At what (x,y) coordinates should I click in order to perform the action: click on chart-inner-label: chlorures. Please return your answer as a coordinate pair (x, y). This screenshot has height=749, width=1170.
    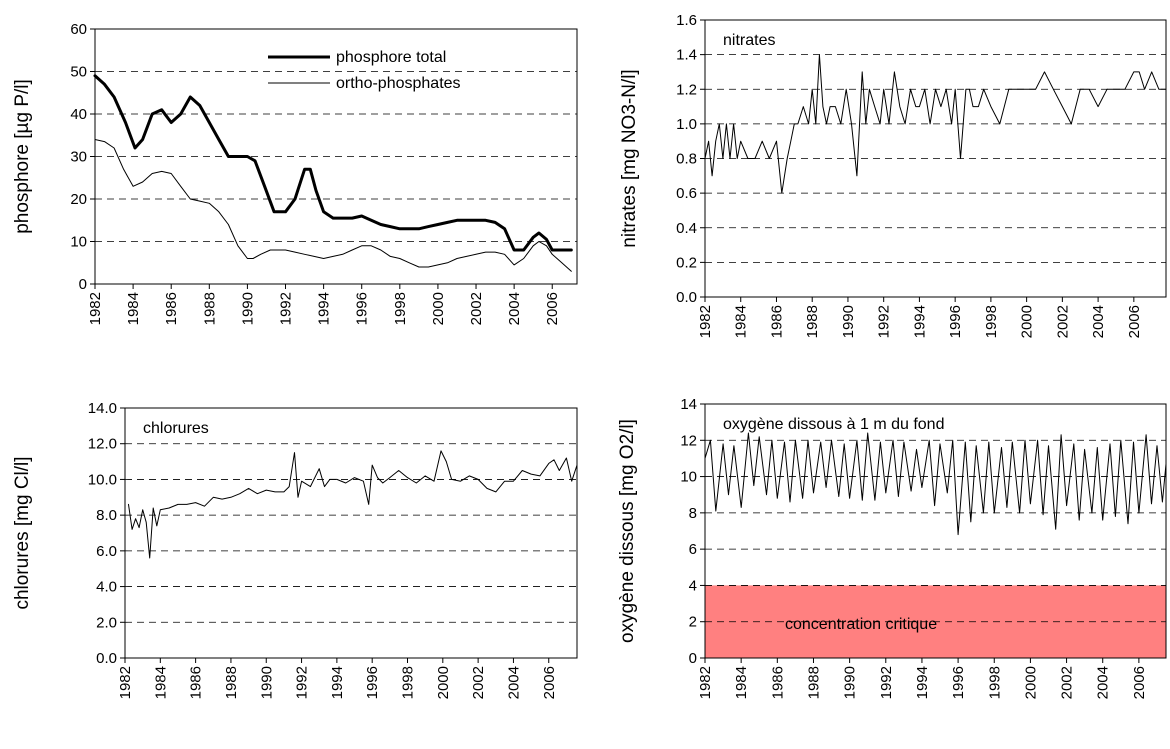
    Looking at the image, I should click on (176, 428).